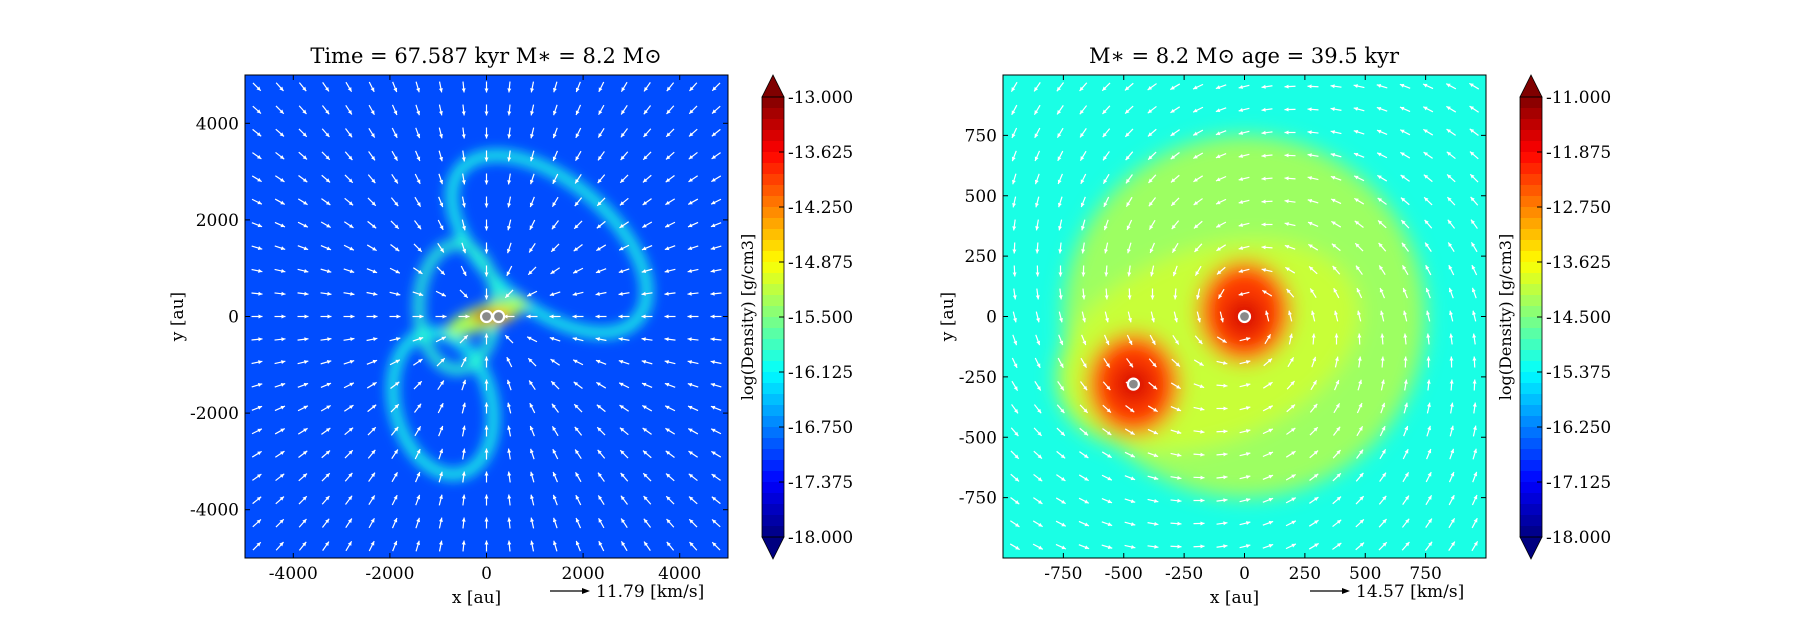 This screenshot has width=1800, height=630. What do you see at coordinates (820, 373) in the screenshot?
I see `colorbar-tick-label: -16.125` at bounding box center [820, 373].